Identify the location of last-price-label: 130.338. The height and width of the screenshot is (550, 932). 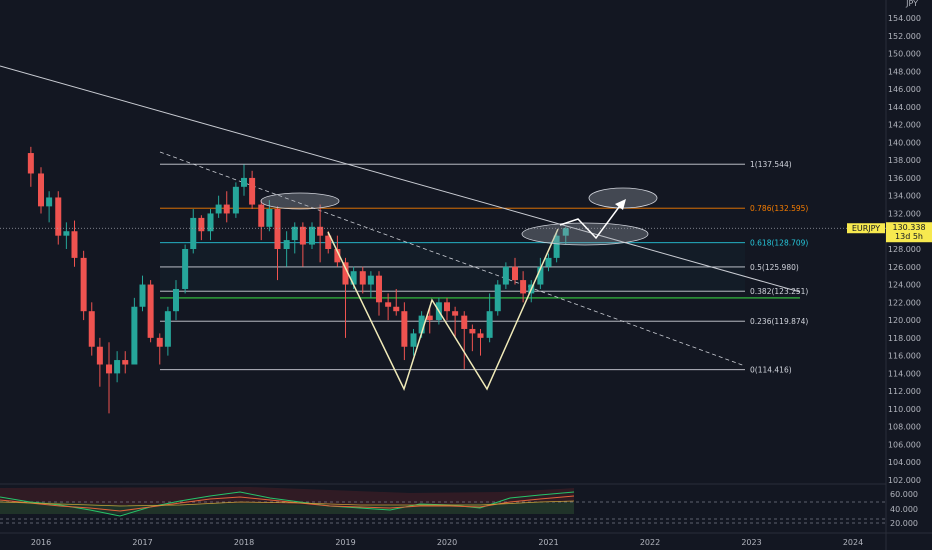
(908, 227).